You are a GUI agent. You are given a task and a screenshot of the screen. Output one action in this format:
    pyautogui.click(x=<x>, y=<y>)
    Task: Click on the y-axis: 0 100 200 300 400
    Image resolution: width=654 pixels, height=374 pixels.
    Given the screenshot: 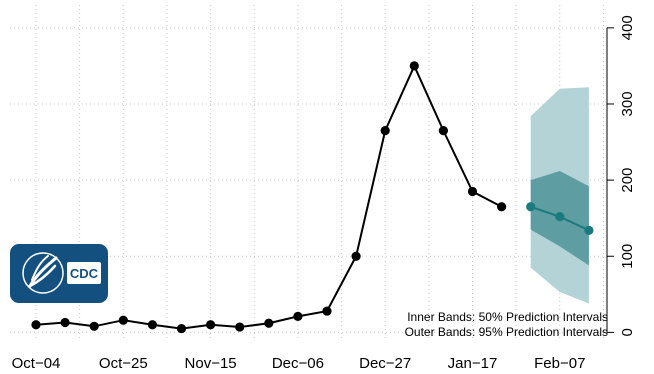 What is the action you would take?
    pyautogui.click(x=621, y=176)
    